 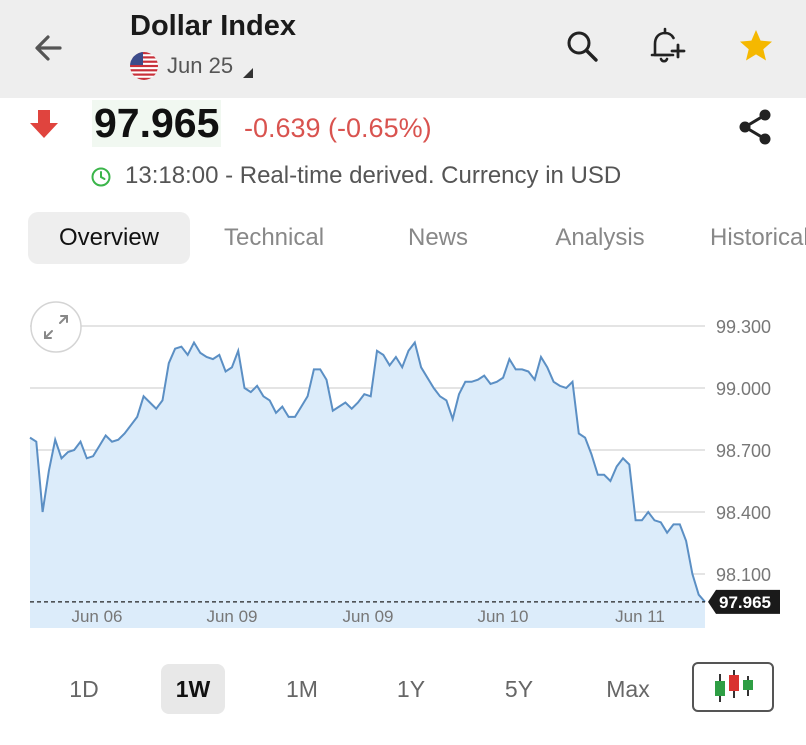 I want to click on app-header: Dollar Index Jun 25, so click(x=403, y=49).